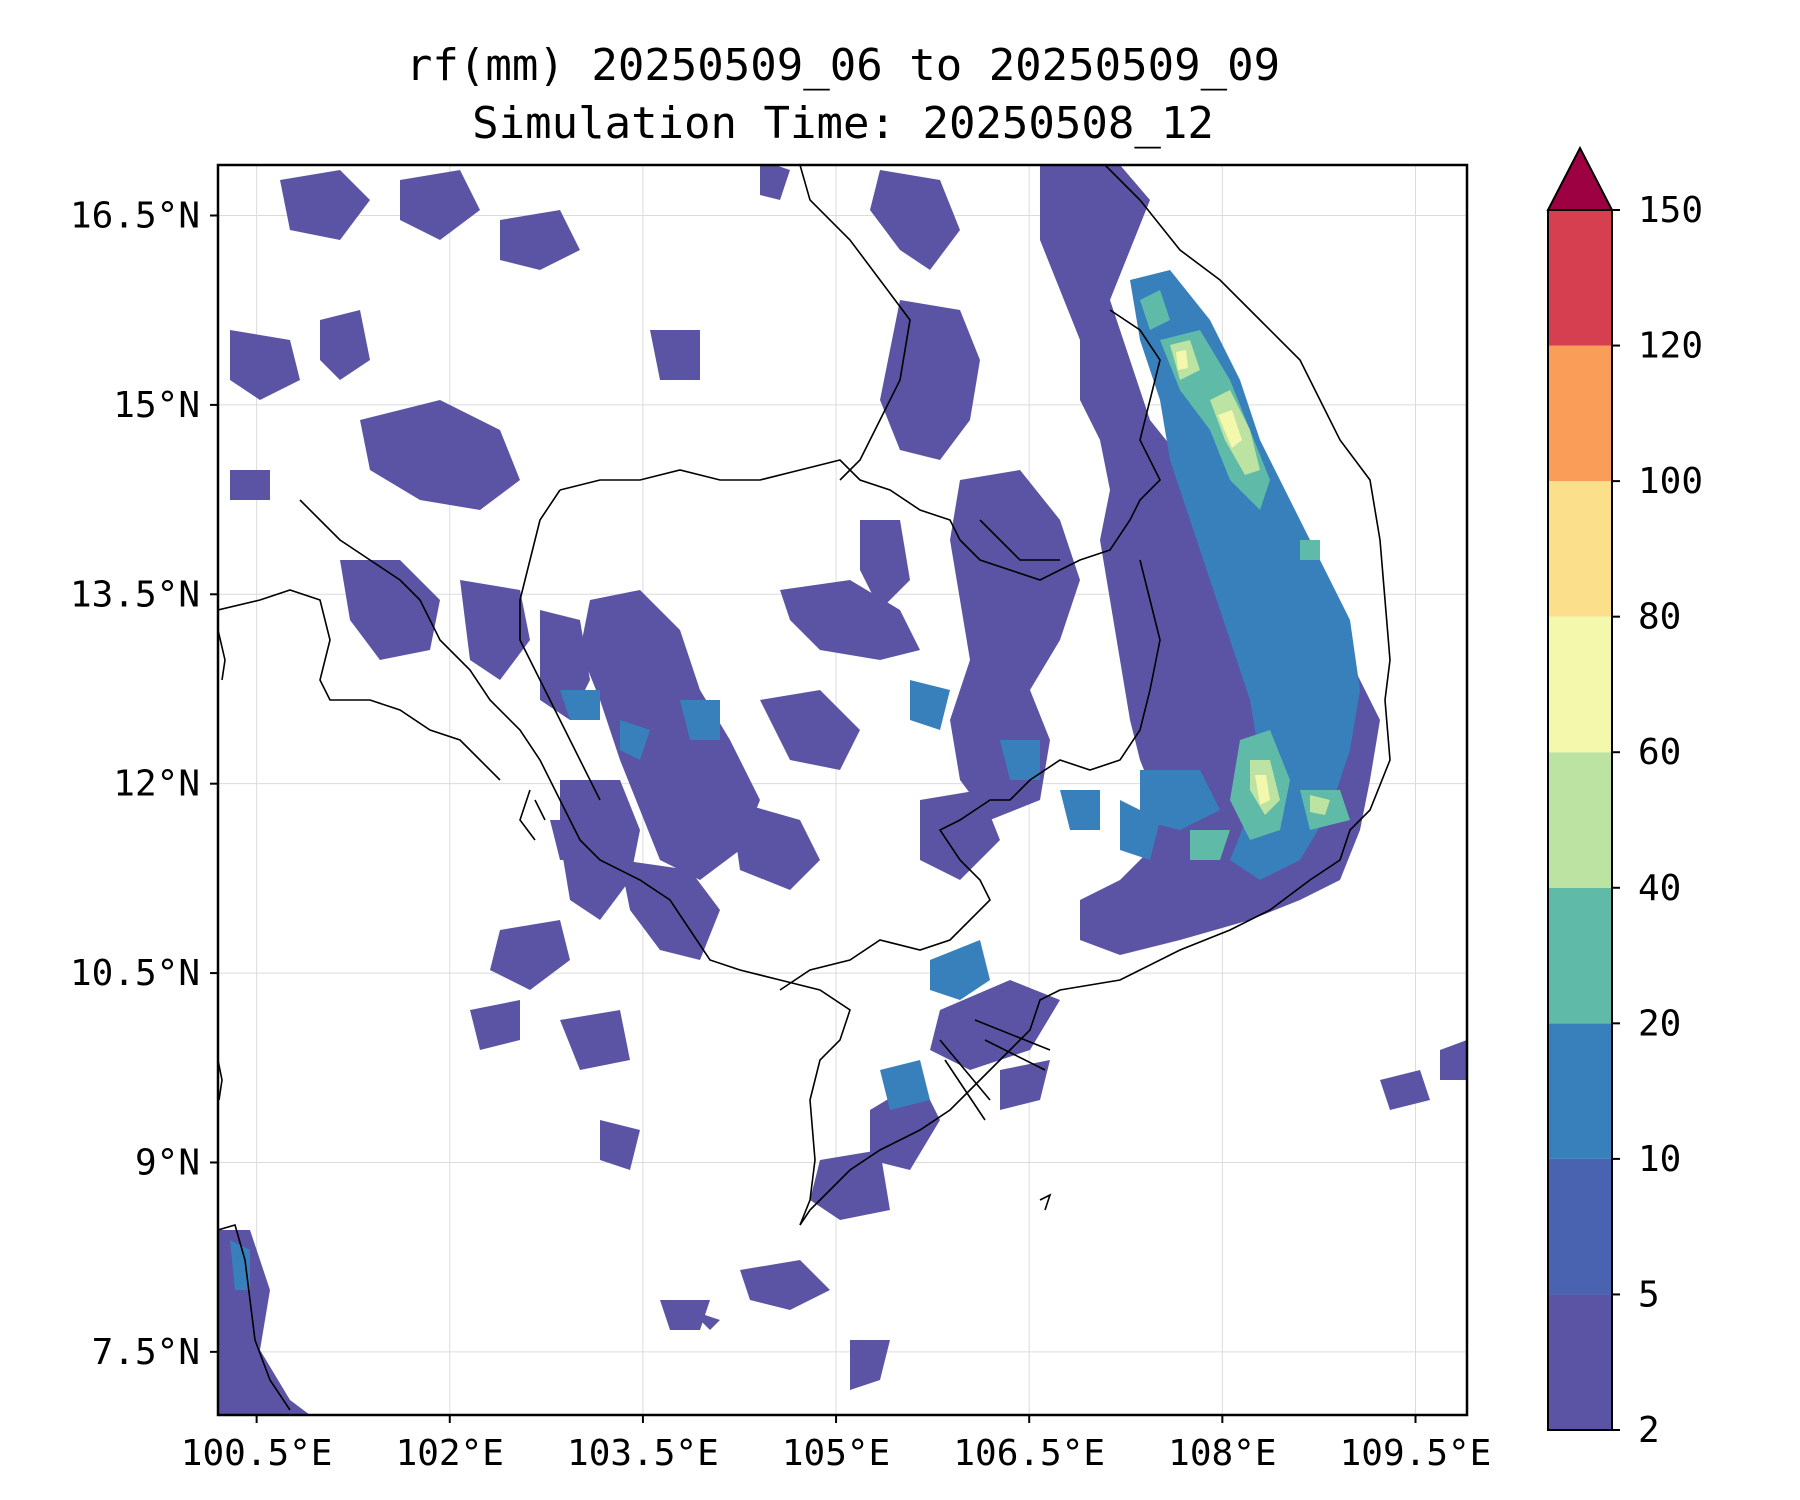 The image size is (1800, 1500). What do you see at coordinates (643, 1453) in the screenshot?
I see `lon-tick-label: 103.5°E` at bounding box center [643, 1453].